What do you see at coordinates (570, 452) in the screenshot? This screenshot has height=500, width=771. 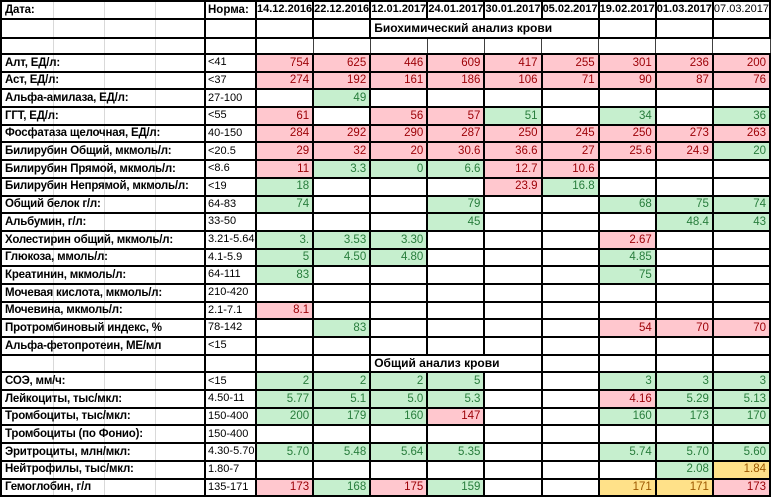 I see `cell-r24-c5` at bounding box center [570, 452].